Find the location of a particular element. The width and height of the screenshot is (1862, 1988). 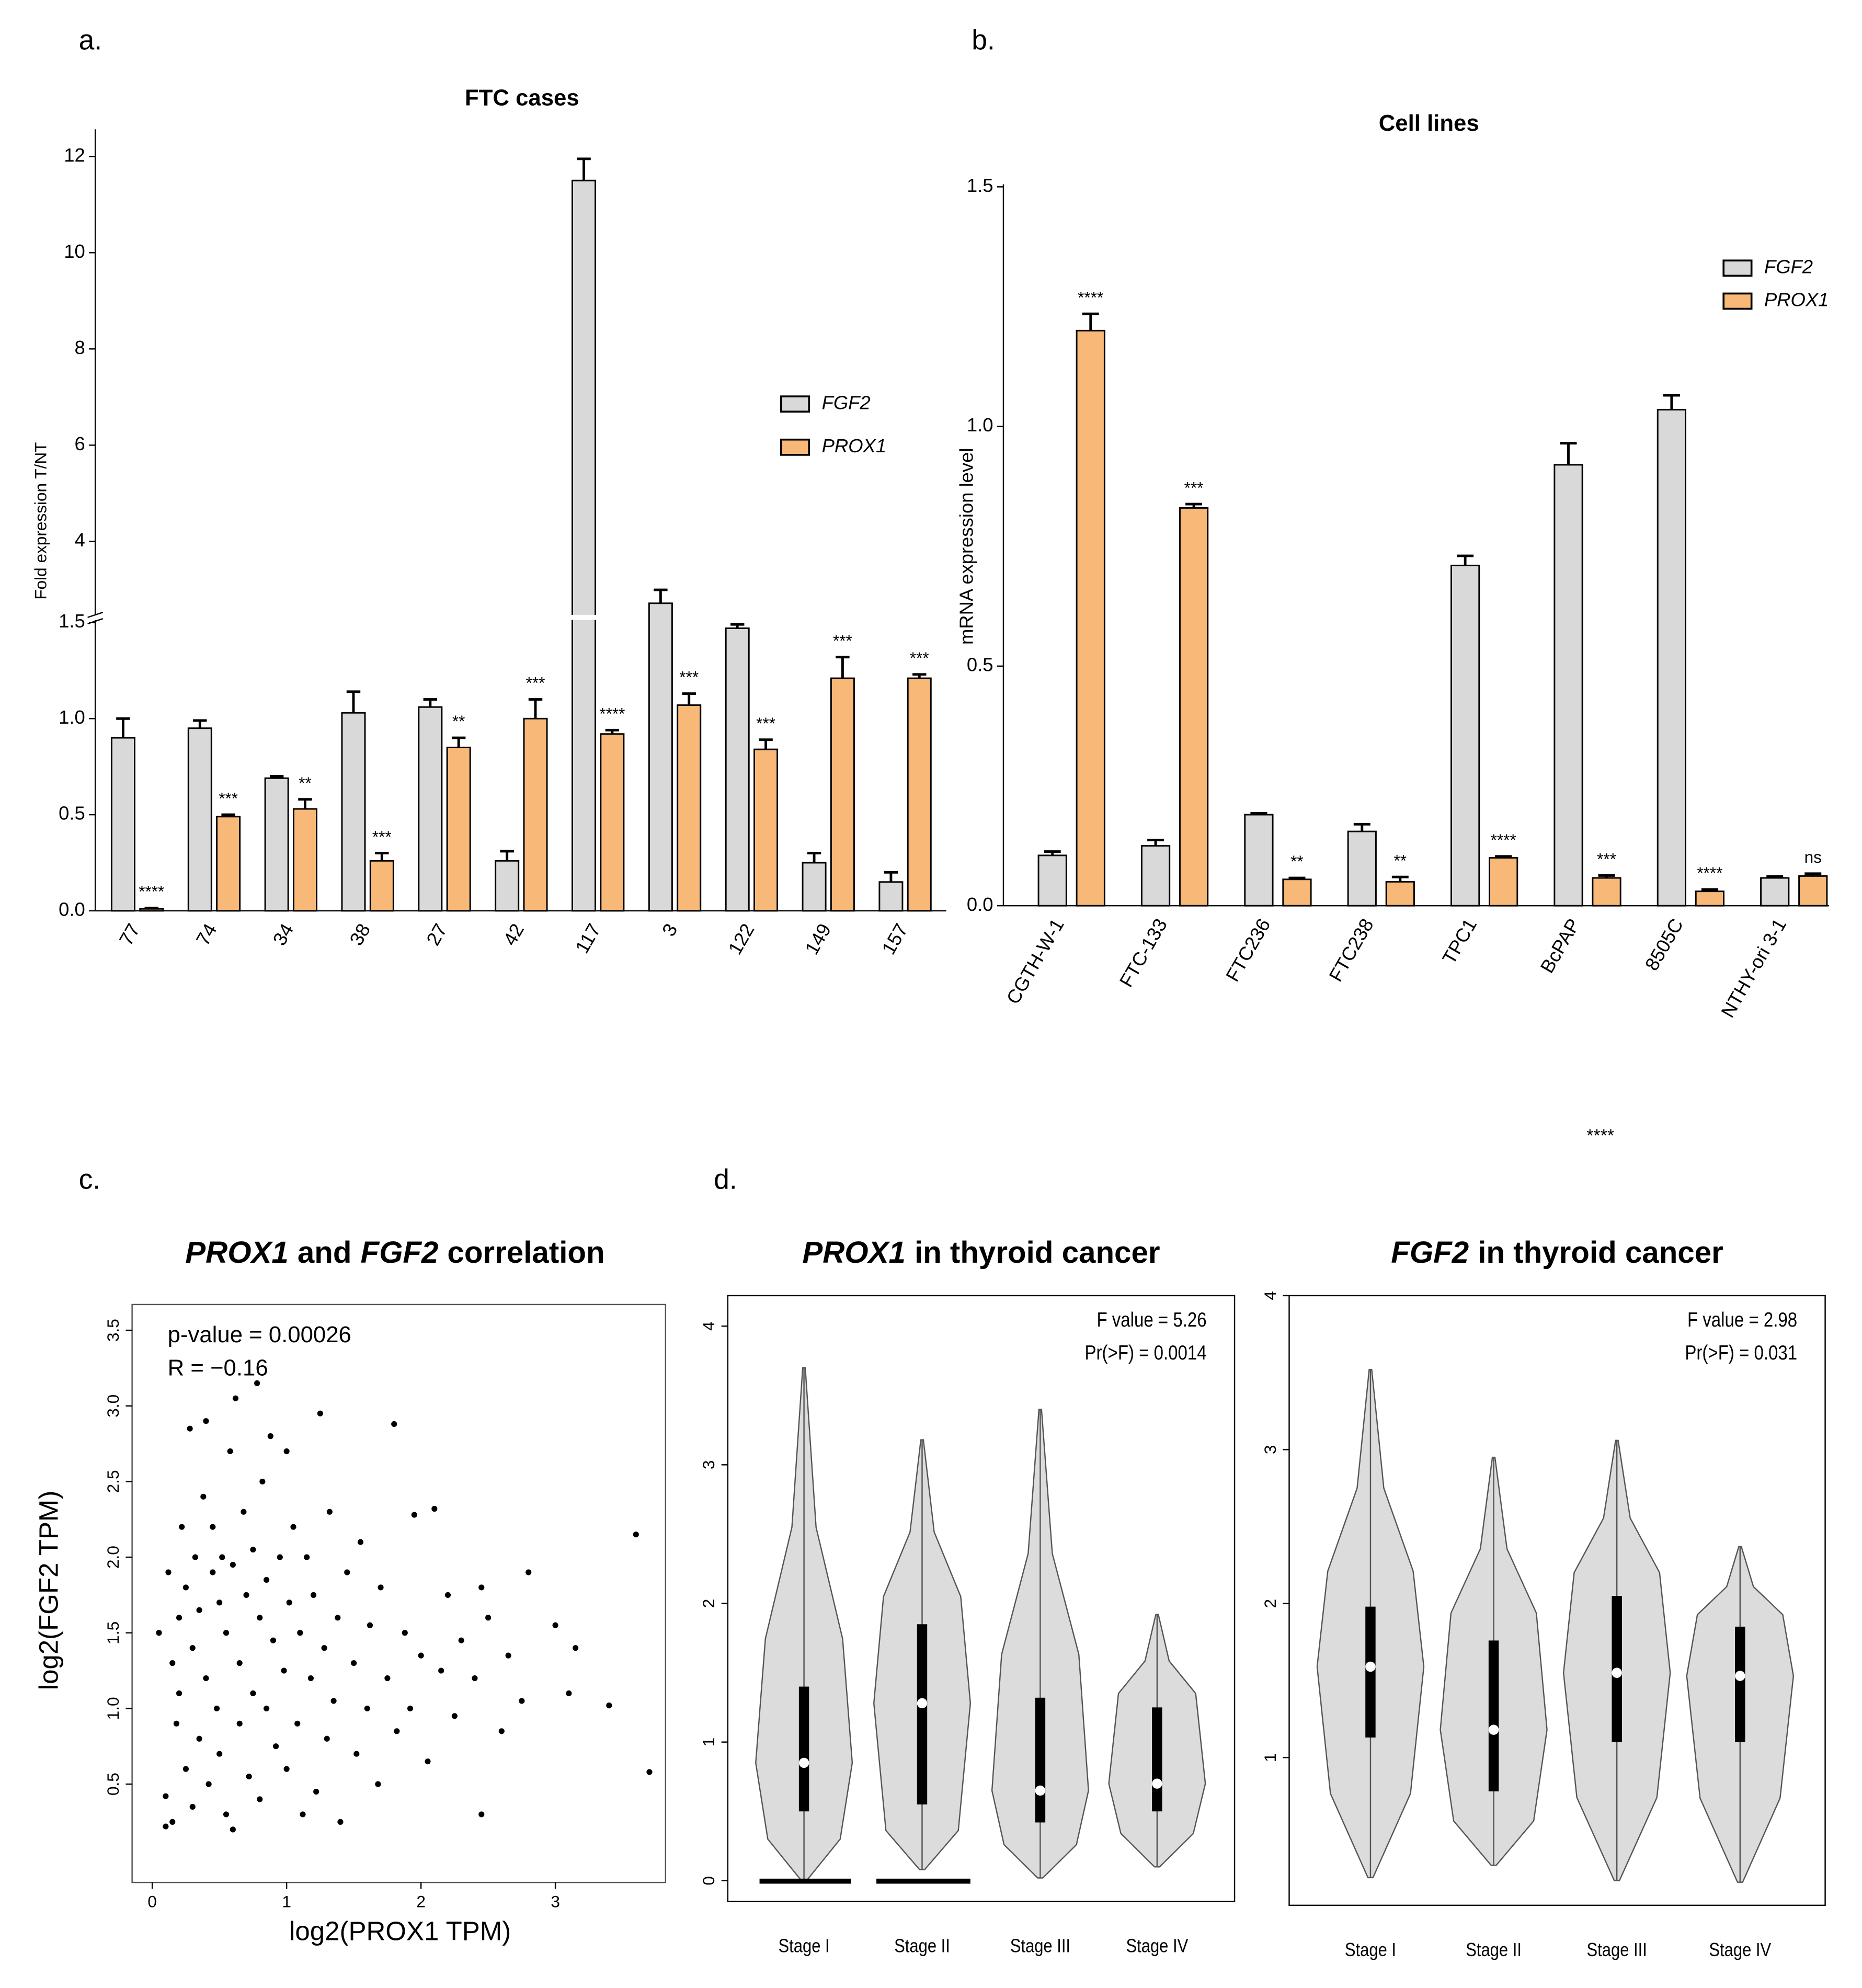

y-tick-label: 8 is located at coordinates (79, 347).